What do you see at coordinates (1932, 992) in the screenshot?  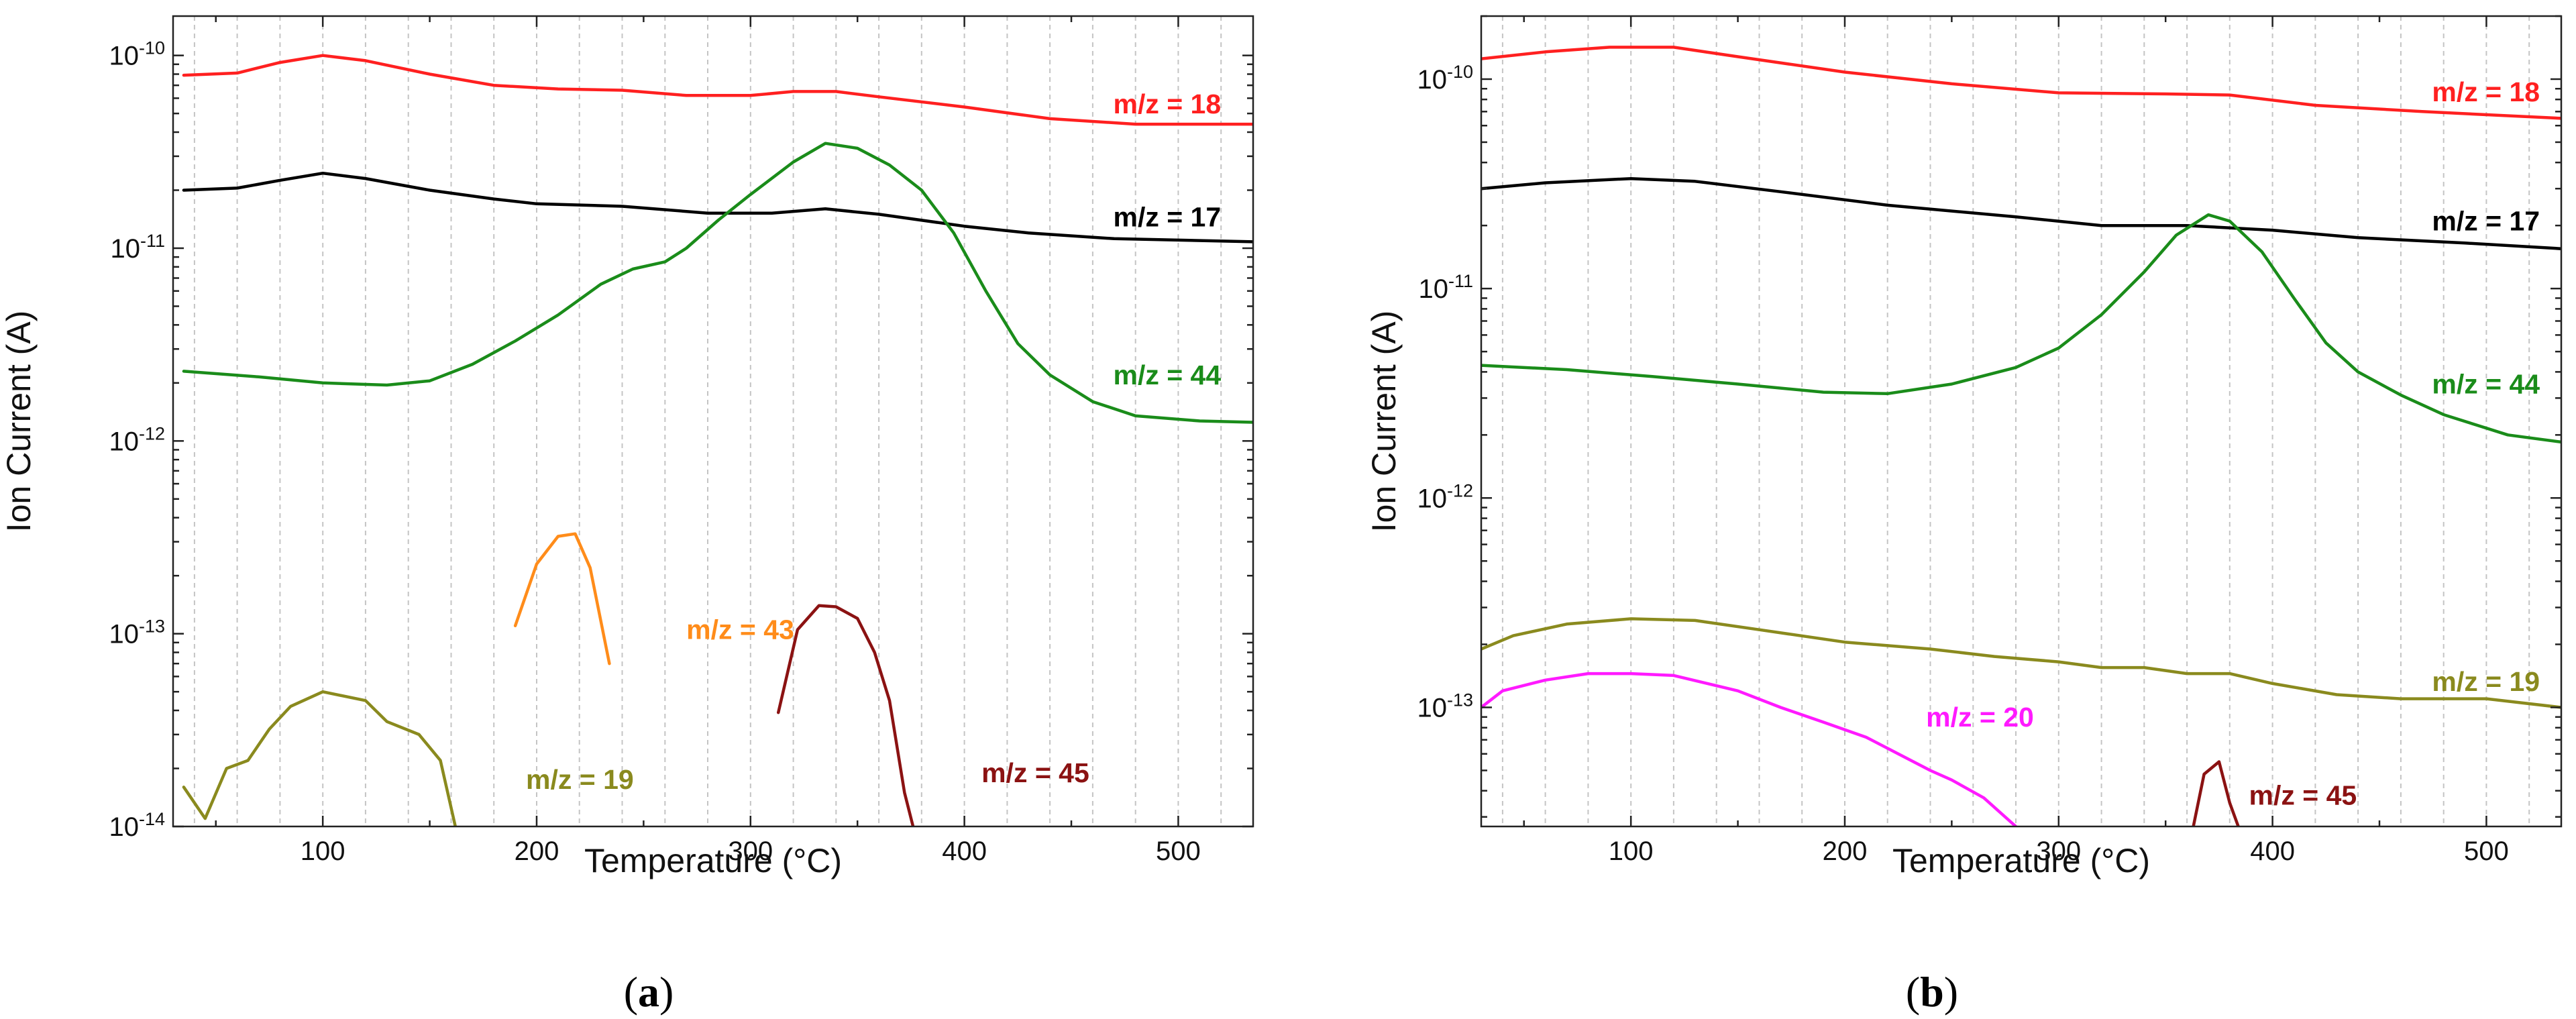 I see `panel-b-caption: (b)` at bounding box center [1932, 992].